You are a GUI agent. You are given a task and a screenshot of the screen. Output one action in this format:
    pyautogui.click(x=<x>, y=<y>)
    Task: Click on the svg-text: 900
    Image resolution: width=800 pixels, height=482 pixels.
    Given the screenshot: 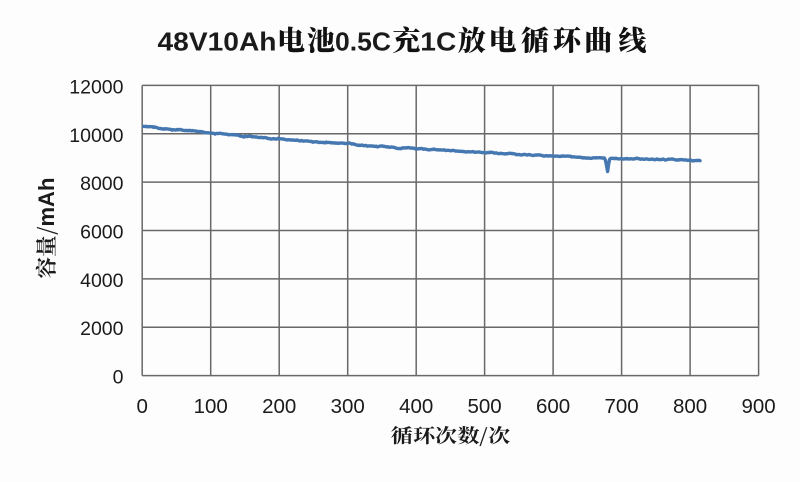 What is the action you would take?
    pyautogui.click(x=758, y=406)
    